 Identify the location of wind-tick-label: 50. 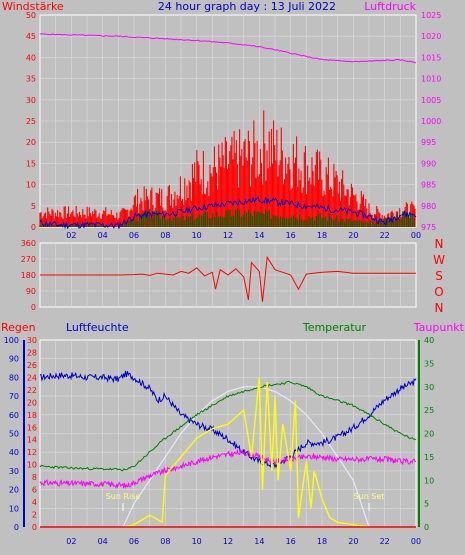
(31, 15).